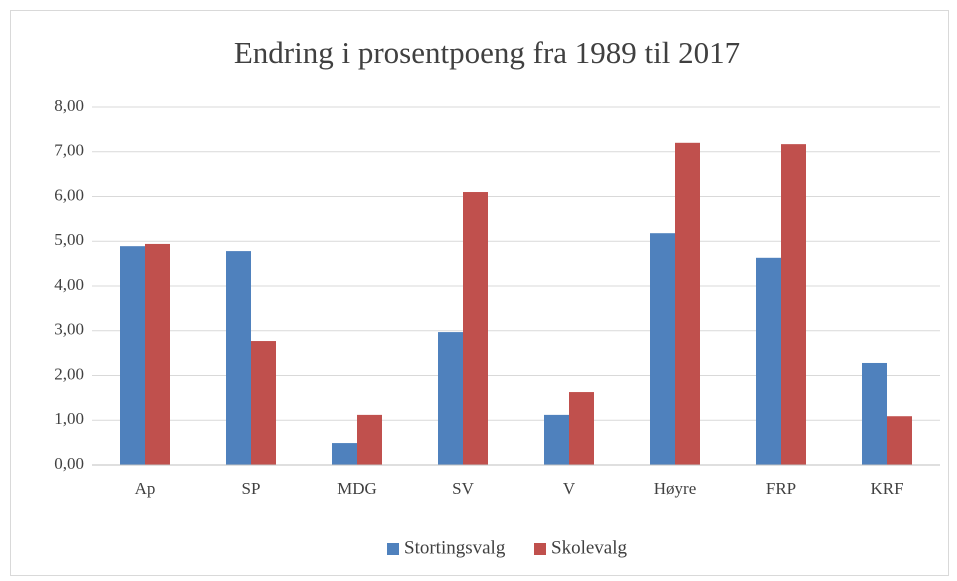 The image size is (957, 581). What do you see at coordinates (781, 488) in the screenshot?
I see `x-tick-label: FRP` at bounding box center [781, 488].